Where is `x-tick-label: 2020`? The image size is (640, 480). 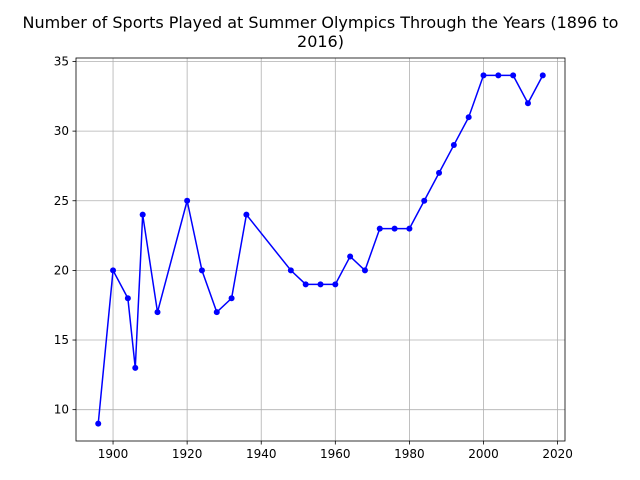 x-tick-label: 2020 is located at coordinates (557, 454).